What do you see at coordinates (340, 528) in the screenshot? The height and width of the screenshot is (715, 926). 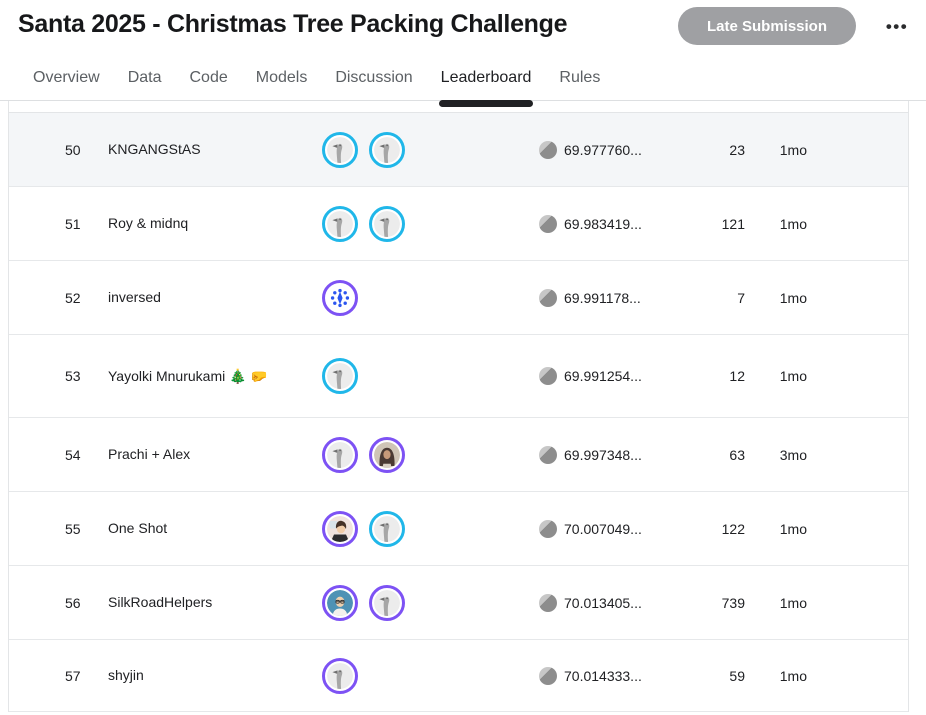 I see `avatar-anime-boy-icon` at bounding box center [340, 528].